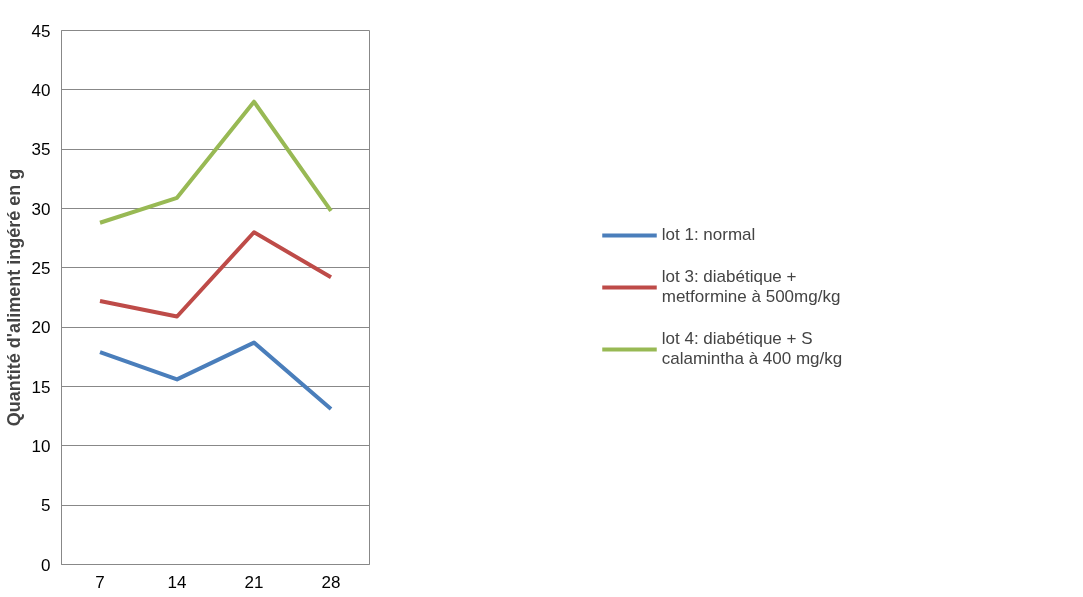 This screenshot has height=597, width=1083. What do you see at coordinates (41, 387) in the screenshot?
I see `y-tick-label: 15` at bounding box center [41, 387].